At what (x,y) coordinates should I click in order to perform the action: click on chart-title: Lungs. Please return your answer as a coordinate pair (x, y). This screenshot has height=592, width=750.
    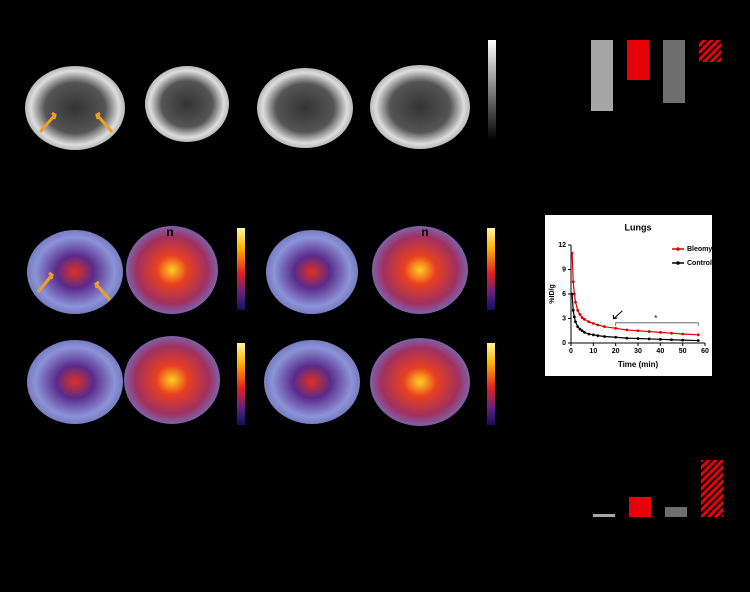
    Looking at the image, I should click on (638, 227).